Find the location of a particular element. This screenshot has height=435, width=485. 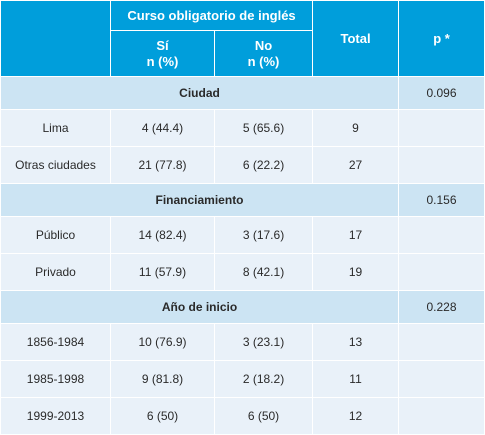

table-row: Público 14 (82.4) 3 (17.6) 17 is located at coordinates (242, 235).